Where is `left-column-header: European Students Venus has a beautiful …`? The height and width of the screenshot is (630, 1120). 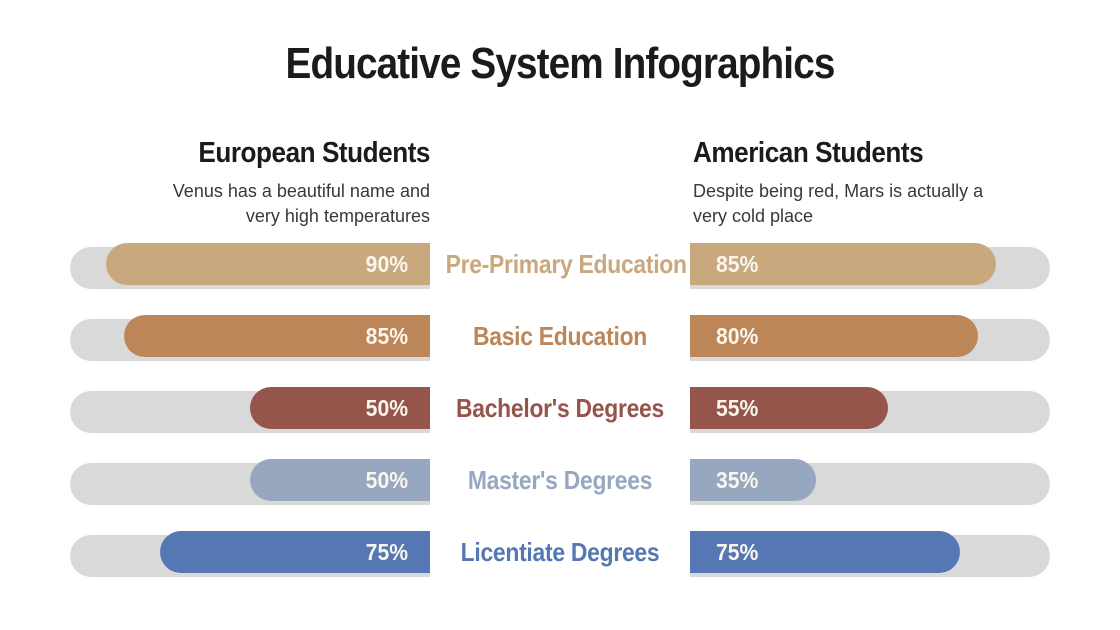 left-column-header: European Students Venus has a beautiful … is located at coordinates (250, 182).